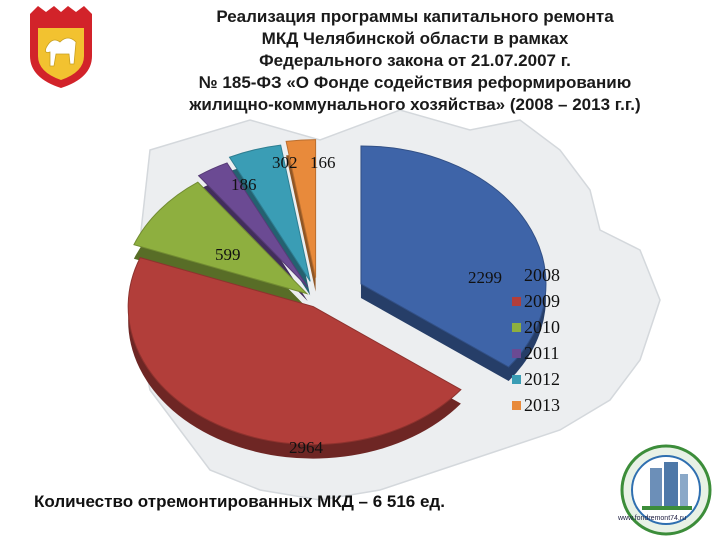 This screenshot has width=720, height=540. What do you see at coordinates (542, 352) in the screenshot?
I see `legend-label: 2011` at bounding box center [542, 352].